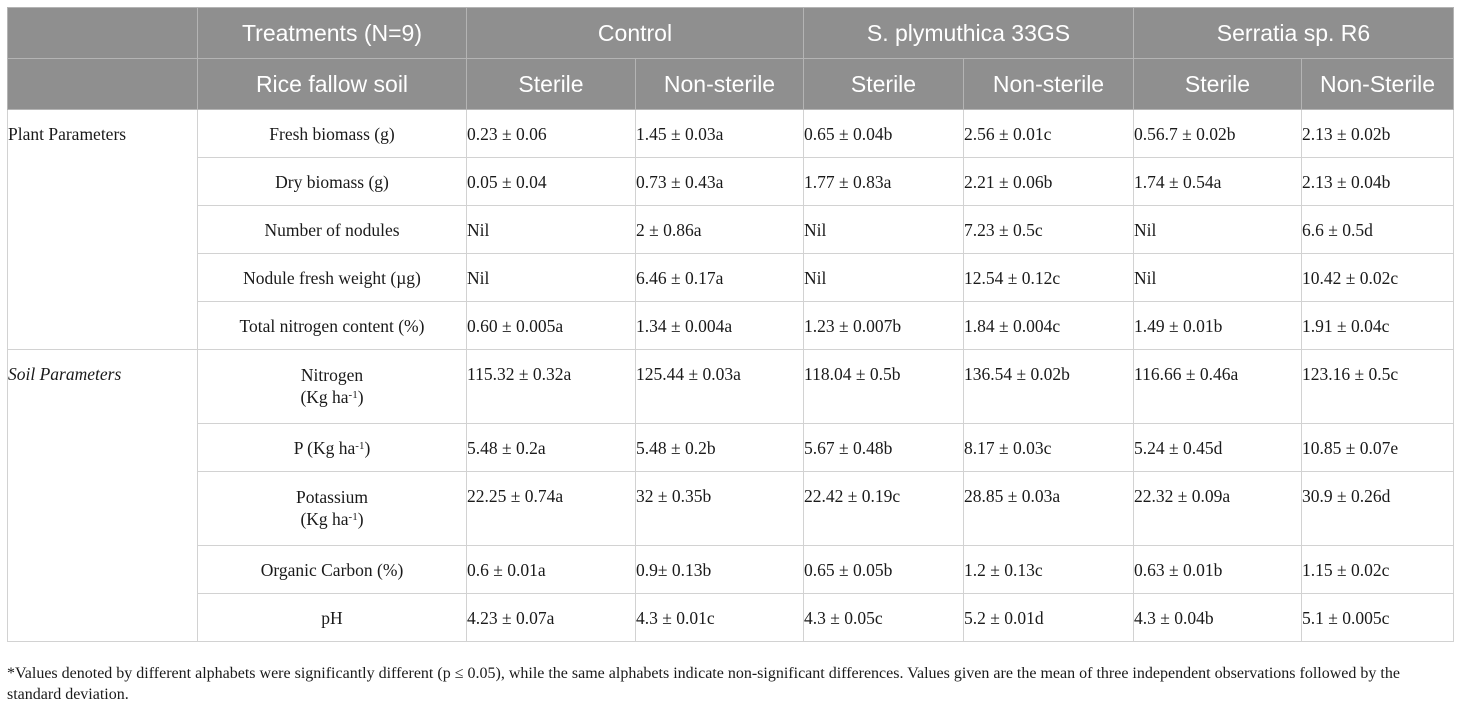 The image size is (1460, 711). What do you see at coordinates (1048, 617) in the screenshot?
I see `value-cell: 5.2 ± 0.01d` at bounding box center [1048, 617].